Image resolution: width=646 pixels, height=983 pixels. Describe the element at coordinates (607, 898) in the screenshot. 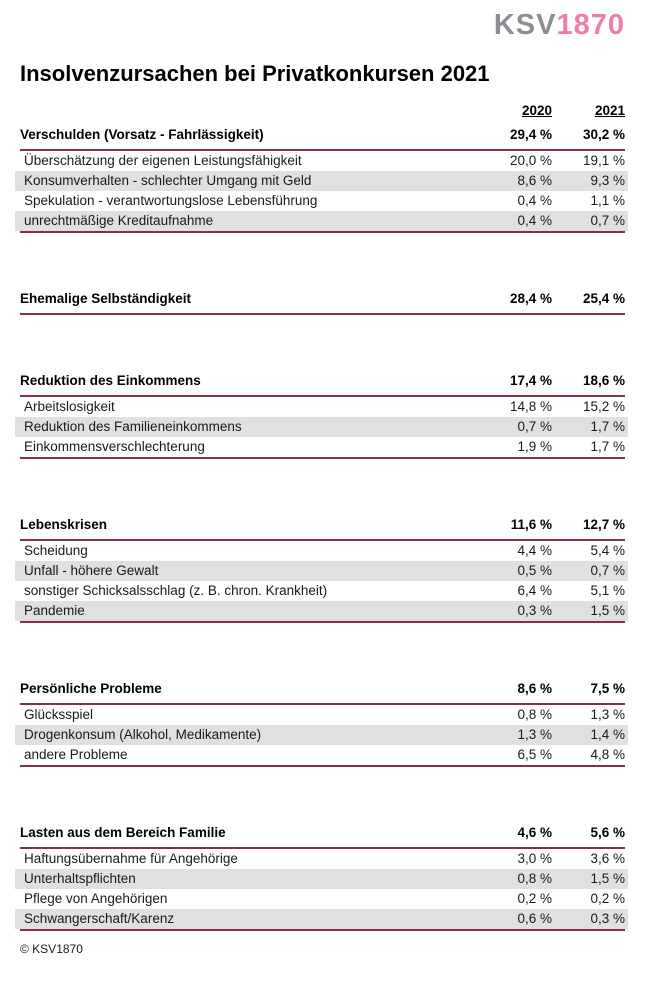

I see `row-value-2021: 0,2 %` at that location.